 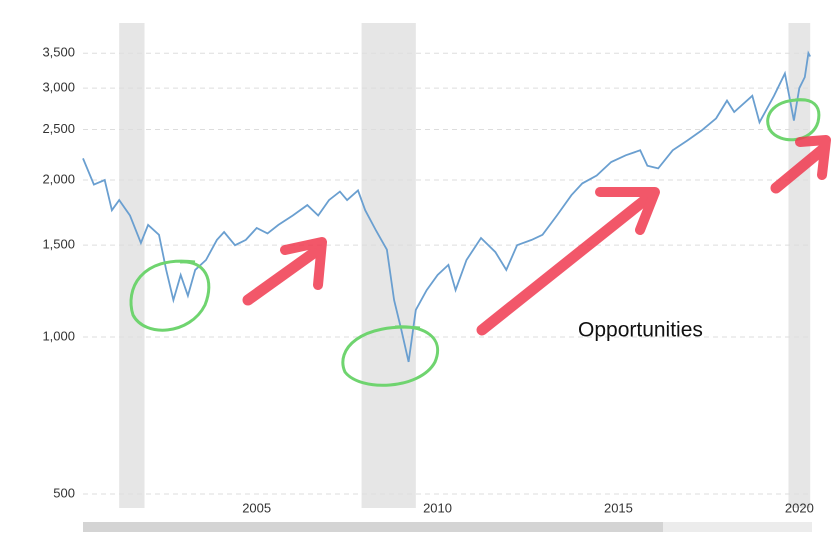 I want to click on y-tick-label: 1,000, so click(x=58, y=335).